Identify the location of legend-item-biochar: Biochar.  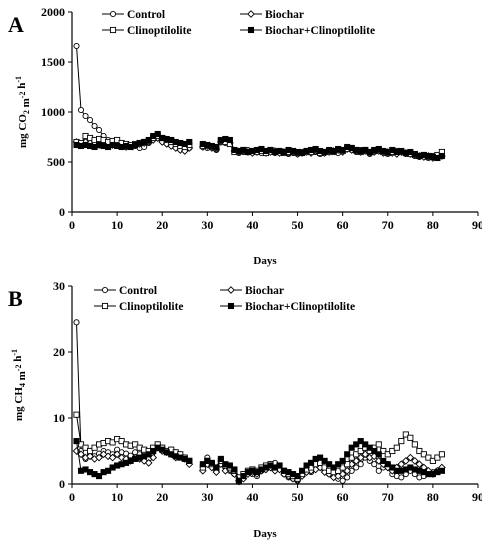
(252, 291).